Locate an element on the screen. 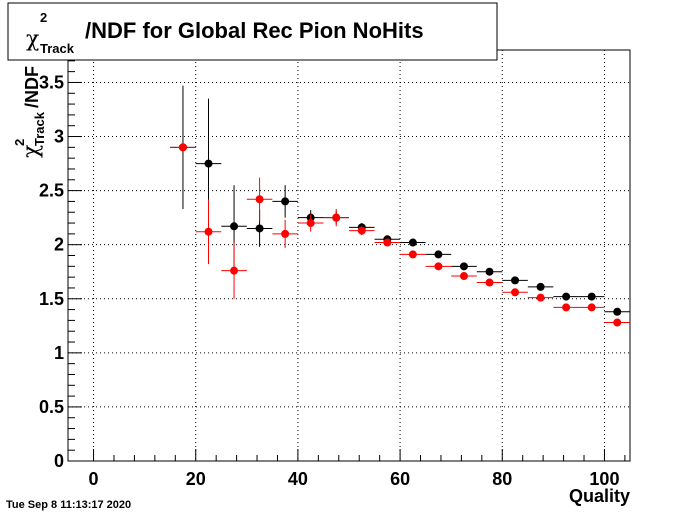  y-tick-label: 1.5 is located at coordinates (51, 299).